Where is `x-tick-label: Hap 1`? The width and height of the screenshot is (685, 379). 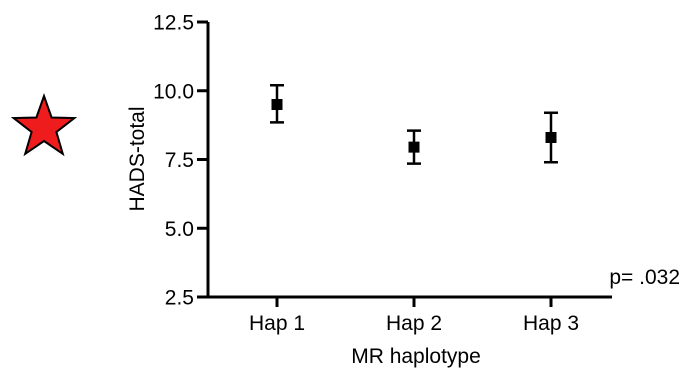 x-tick-label: Hap 1 is located at coordinates (277, 323).